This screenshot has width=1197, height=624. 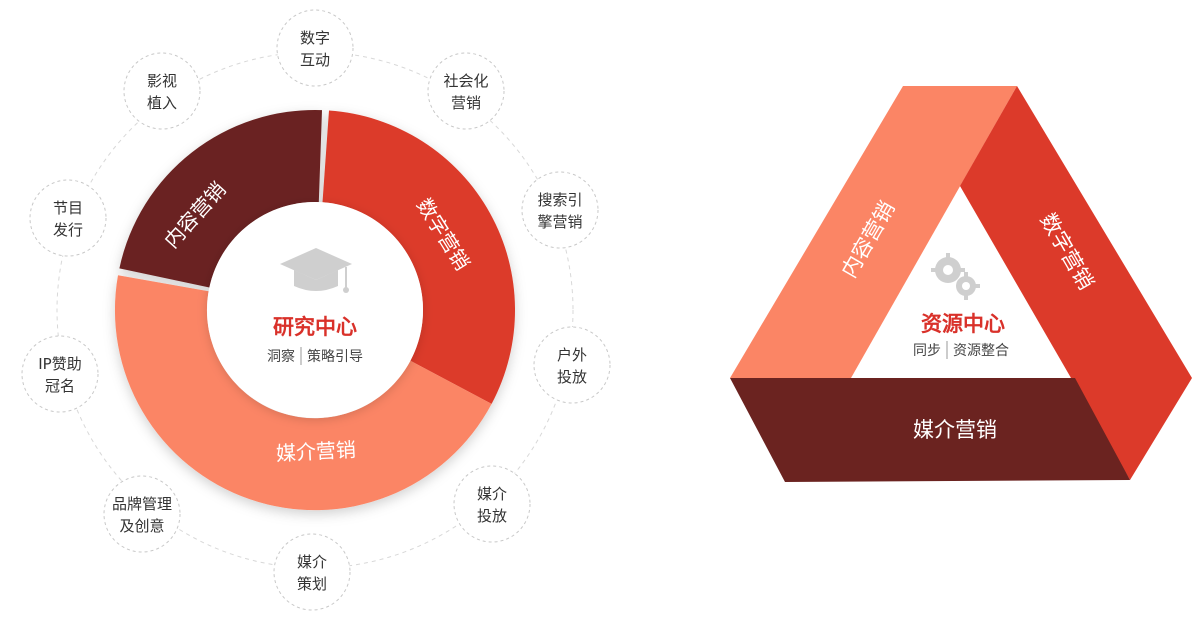 I want to click on resource-center-title: 资源中心, so click(x=963, y=324).